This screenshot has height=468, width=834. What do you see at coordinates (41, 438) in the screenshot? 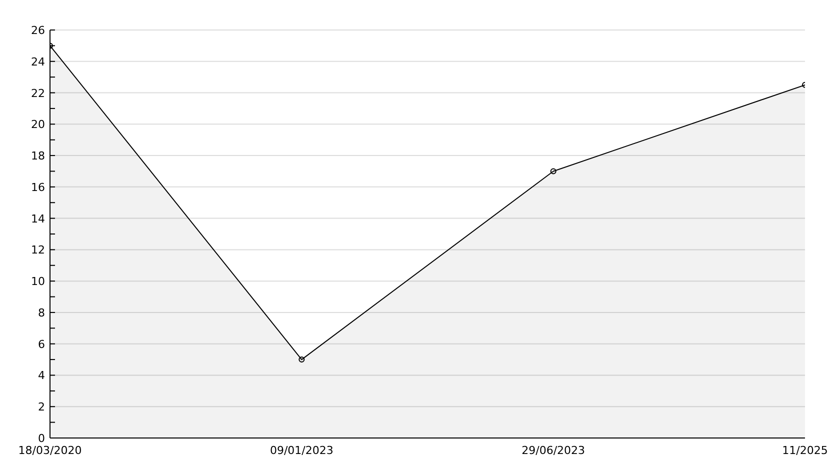
I see `y-tick-label: 0` at bounding box center [41, 438].